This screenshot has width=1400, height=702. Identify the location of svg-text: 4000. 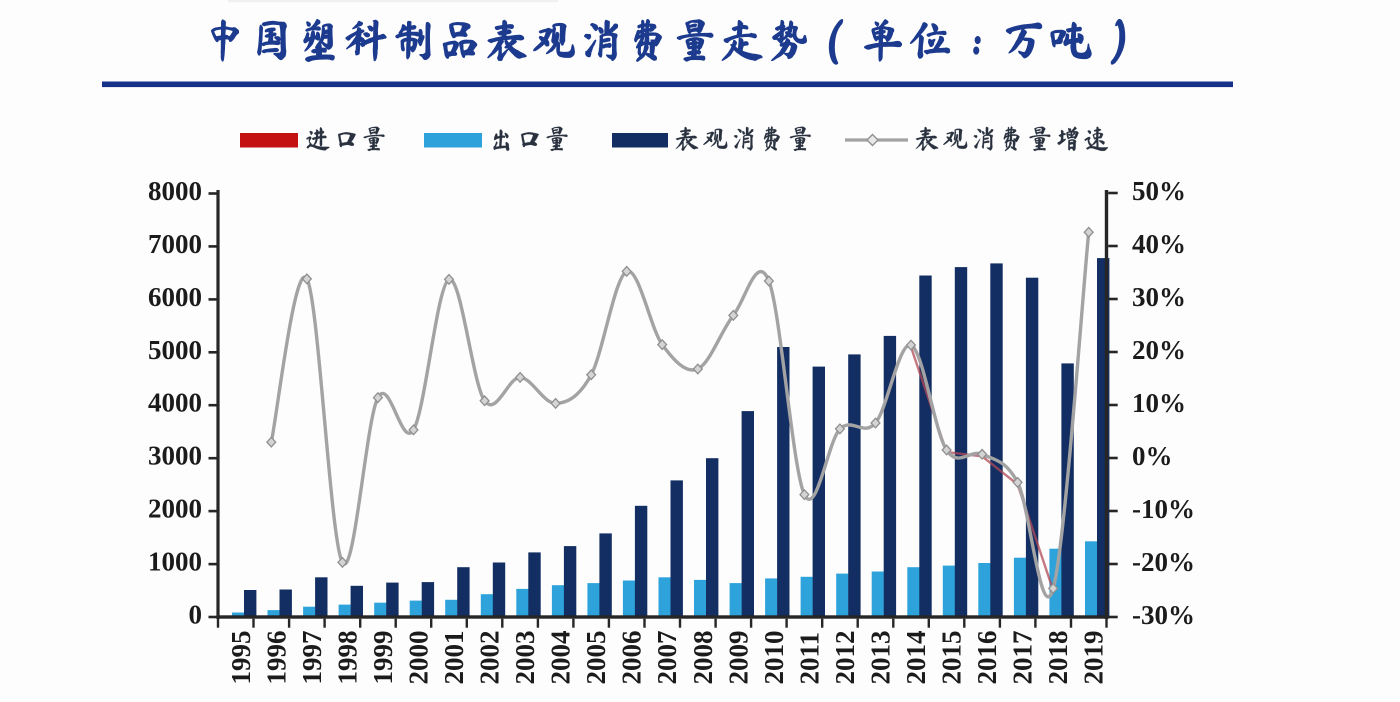
(175, 403).